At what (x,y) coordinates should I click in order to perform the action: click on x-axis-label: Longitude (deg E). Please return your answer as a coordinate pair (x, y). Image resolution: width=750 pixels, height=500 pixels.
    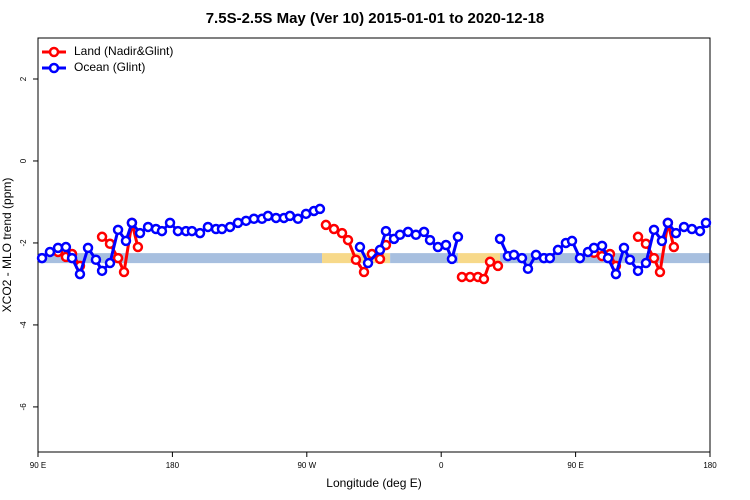
    Looking at the image, I should click on (373, 483).